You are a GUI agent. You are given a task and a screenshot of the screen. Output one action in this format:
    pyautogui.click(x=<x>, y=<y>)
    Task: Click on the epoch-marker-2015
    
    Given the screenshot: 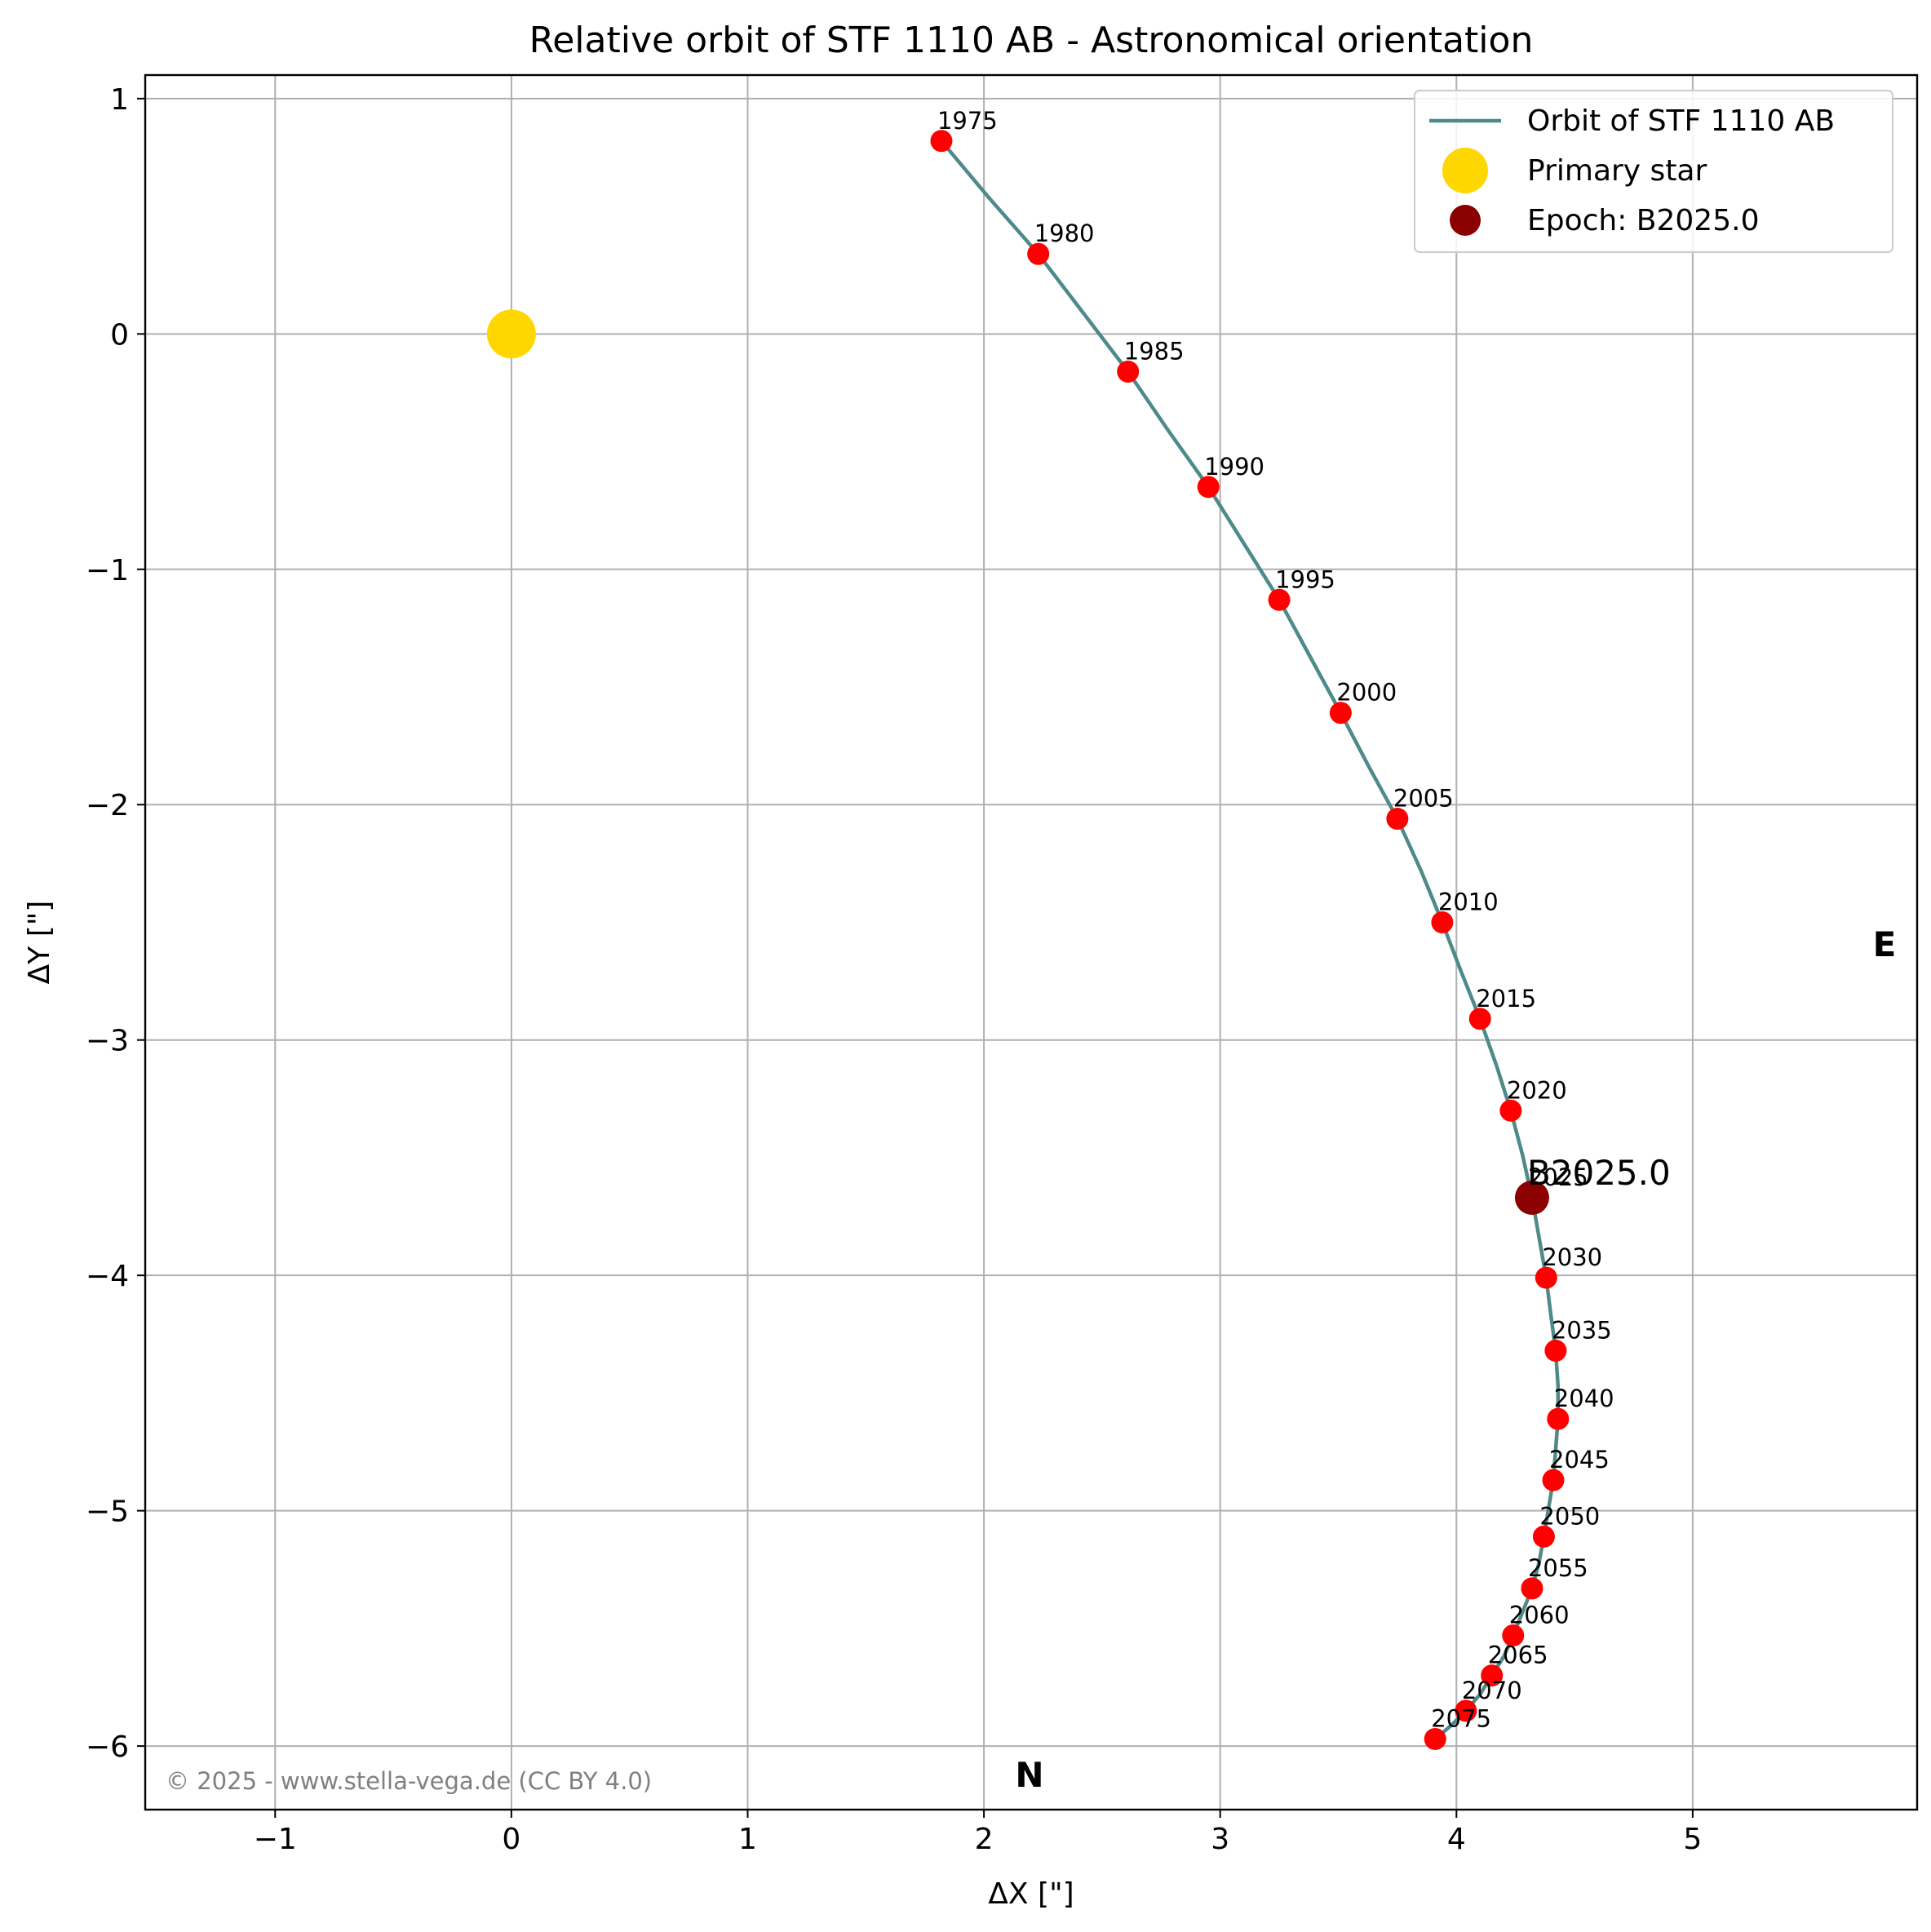 What is the action you would take?
    pyautogui.click(x=1479, y=1019)
    